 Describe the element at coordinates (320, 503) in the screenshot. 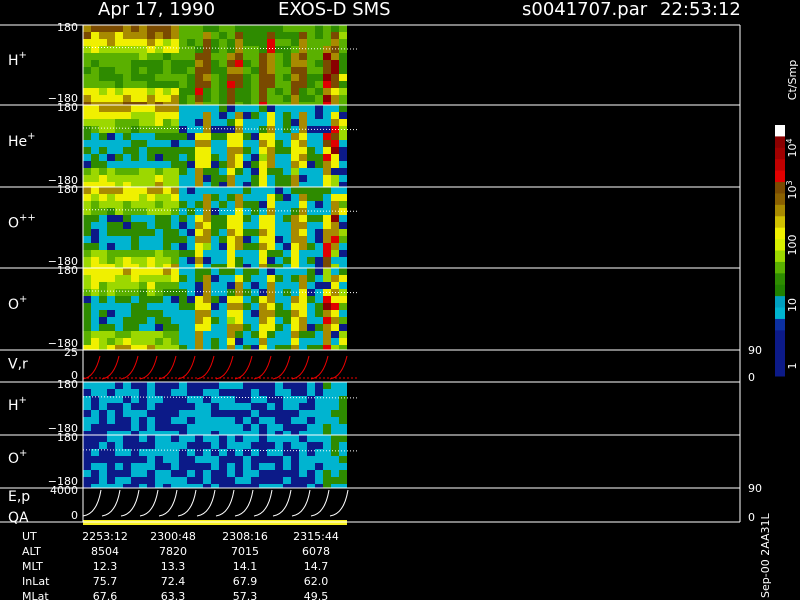

I see `energy-trace` at that location.